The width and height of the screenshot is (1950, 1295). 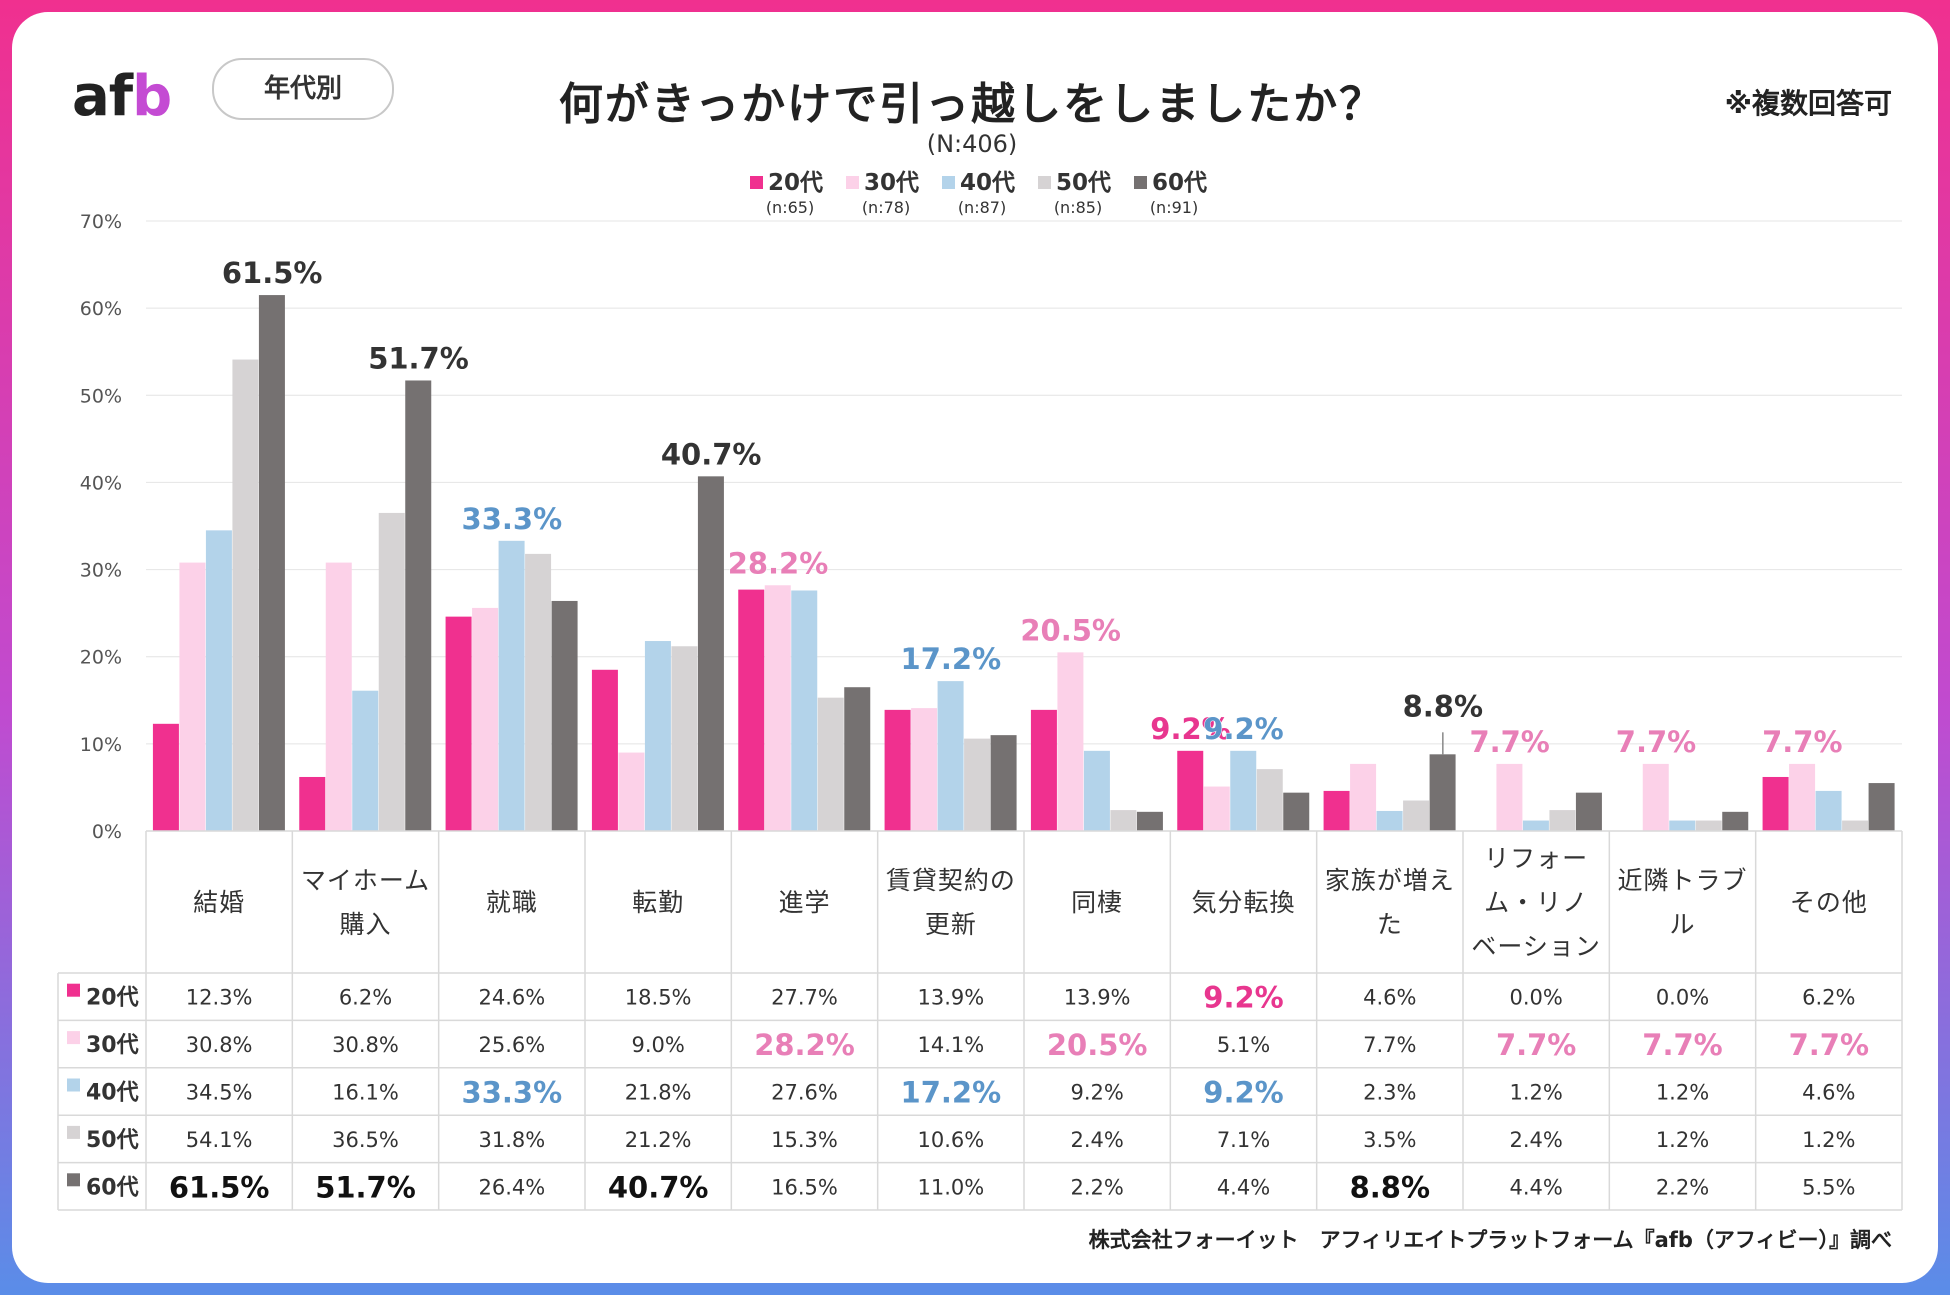 What do you see at coordinates (112, 1045) in the screenshot?
I see `row-header: 30代` at bounding box center [112, 1045].